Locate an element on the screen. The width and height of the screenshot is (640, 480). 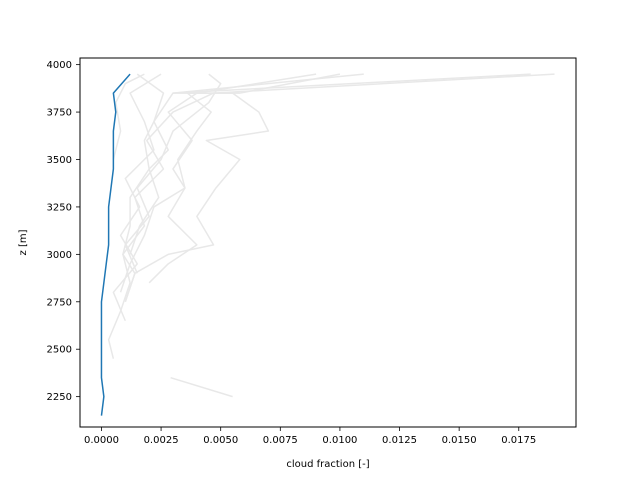
x-tick-label: 0.0150 is located at coordinates (459, 440).